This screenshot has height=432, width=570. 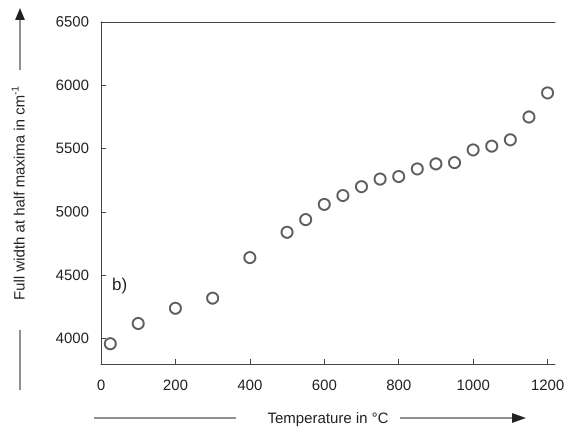 I want to click on x-tick-label: 600, so click(x=324, y=385).